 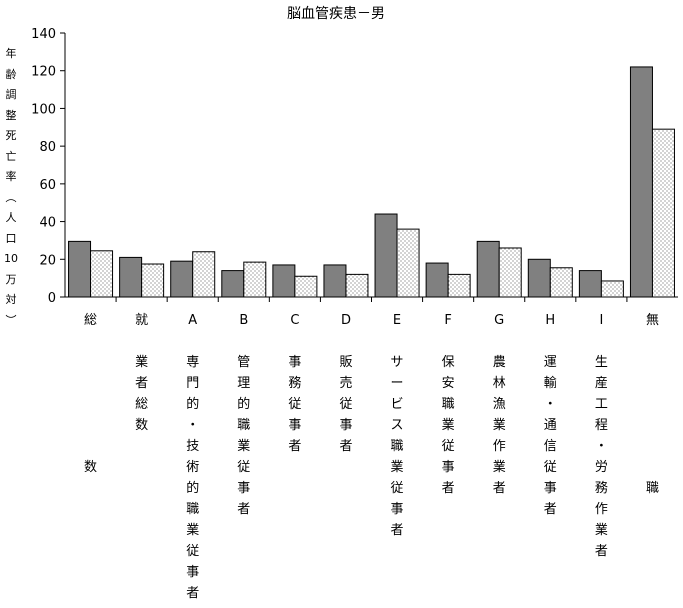 What do you see at coordinates (11, 187) in the screenshot?
I see `y-axis-label: 年齢調整死亡率 ︵ 人口 10 万対 ︶` at bounding box center [11, 187].